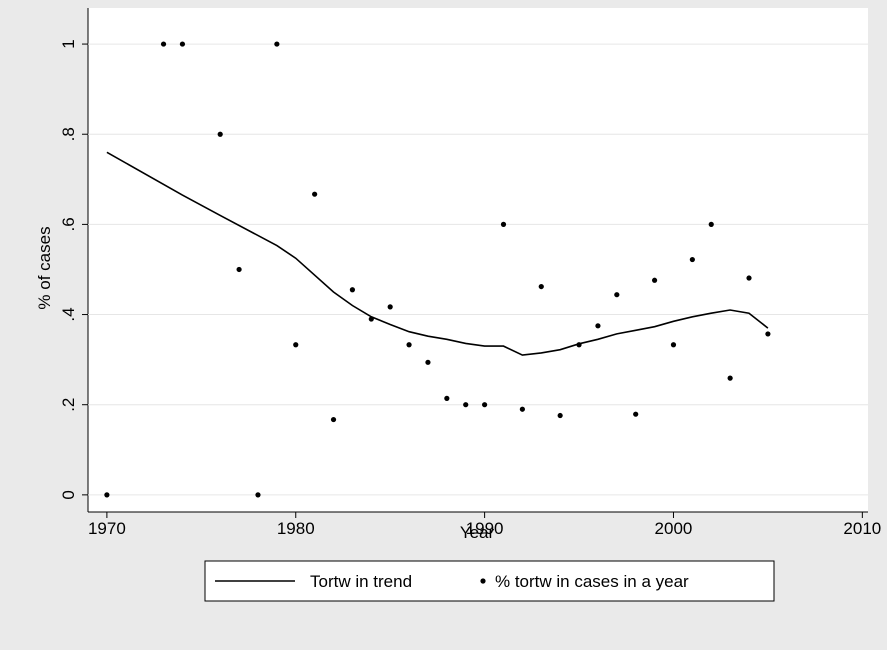 Image resolution: width=887 pixels, height=650 pixels. I want to click on y-tick-label: .2, so click(68, 405).